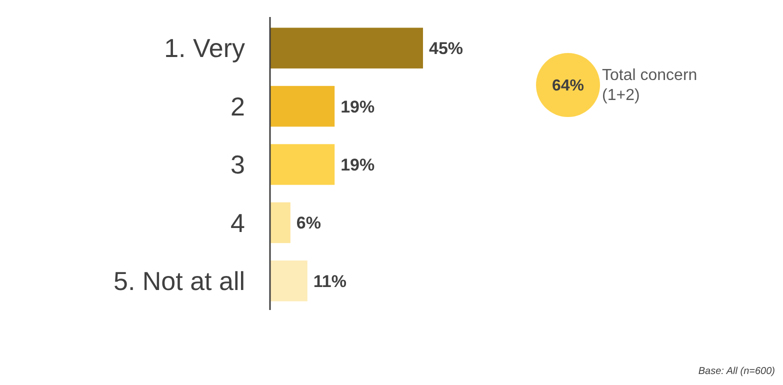 The height and width of the screenshot is (385, 783). I want to click on y-tick-label: 1. Very, so click(204, 48).